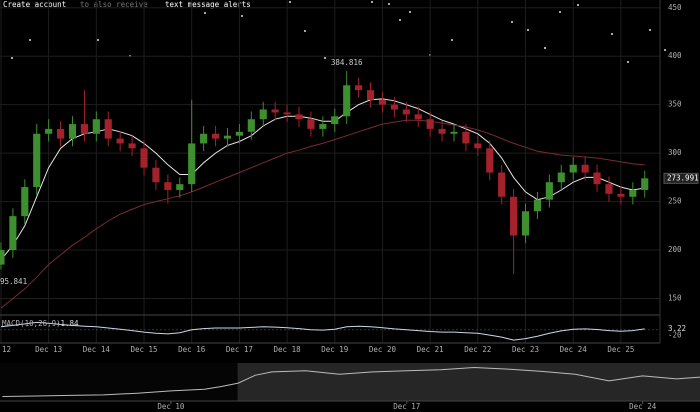 Image resolution: width=700 pixels, height=412 pixels. I want to click on y-tick-label: 150, so click(675, 298).